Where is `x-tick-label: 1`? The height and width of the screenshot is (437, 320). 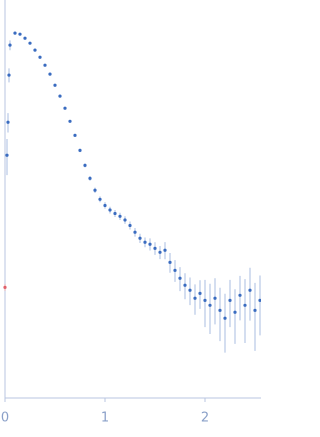
x-tick-label: 1 is located at coordinates (105, 418).